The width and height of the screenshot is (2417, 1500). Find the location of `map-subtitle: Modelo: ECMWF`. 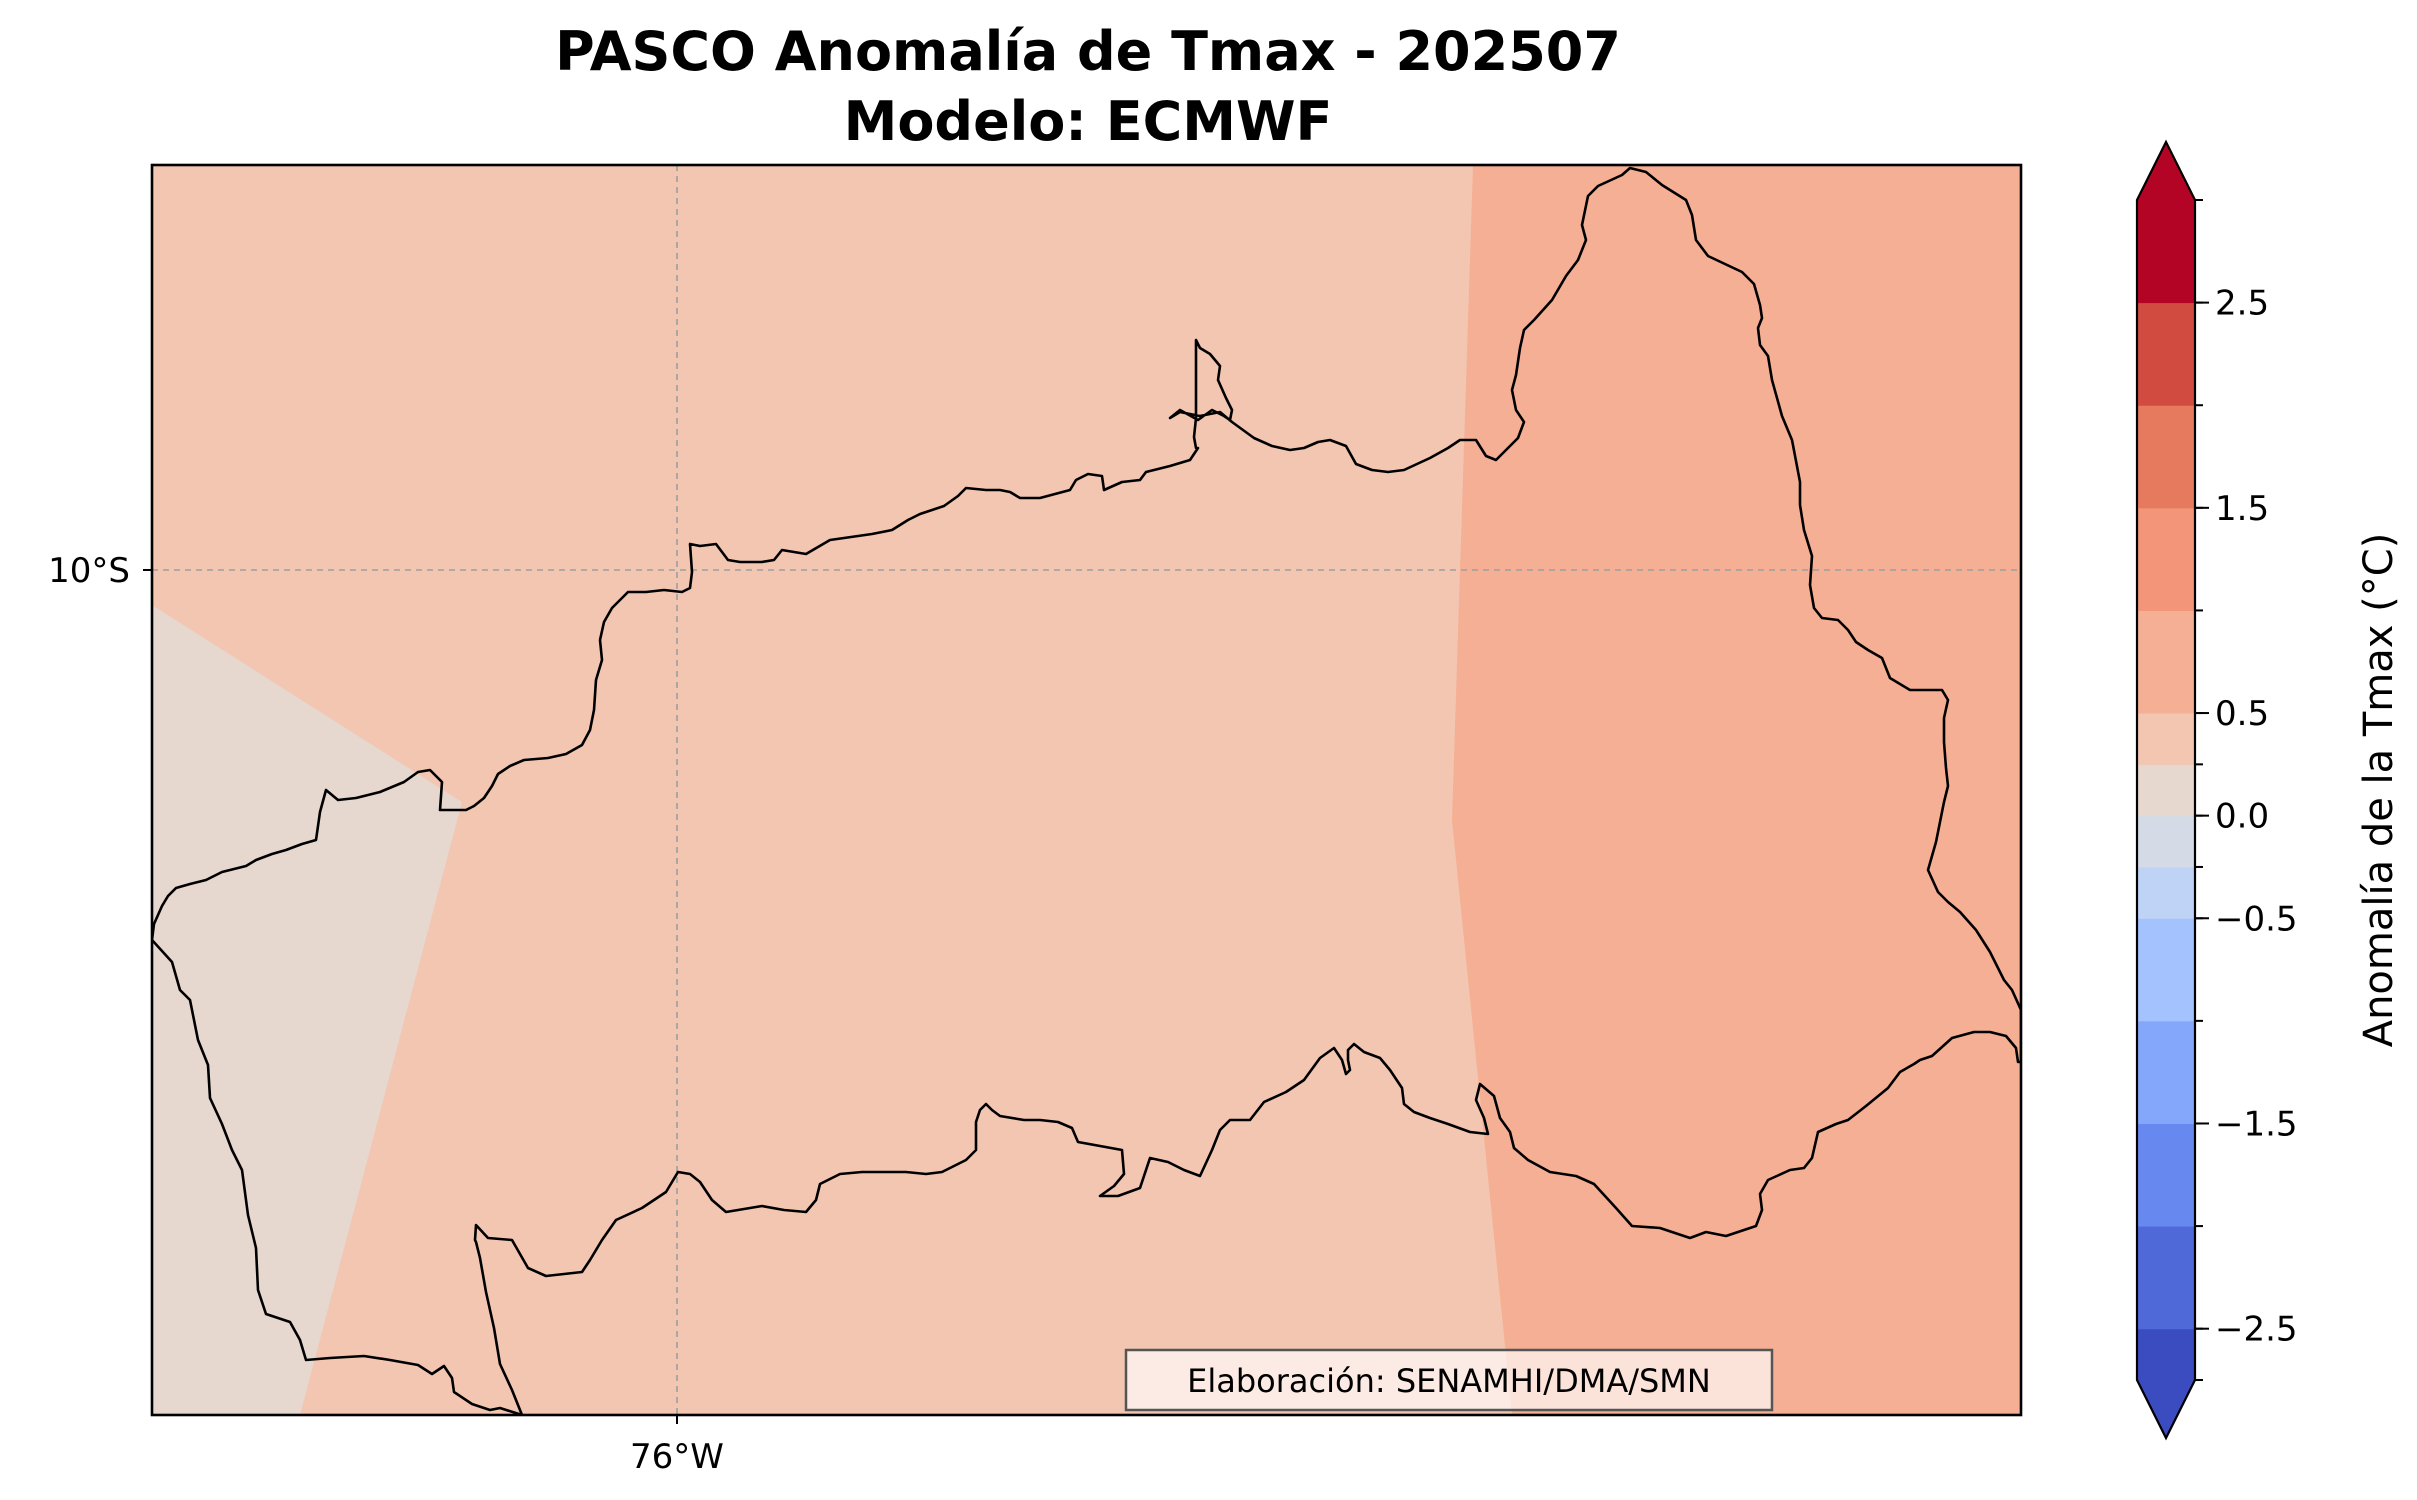

map-subtitle: Modelo: ECMWF is located at coordinates (1088, 121).